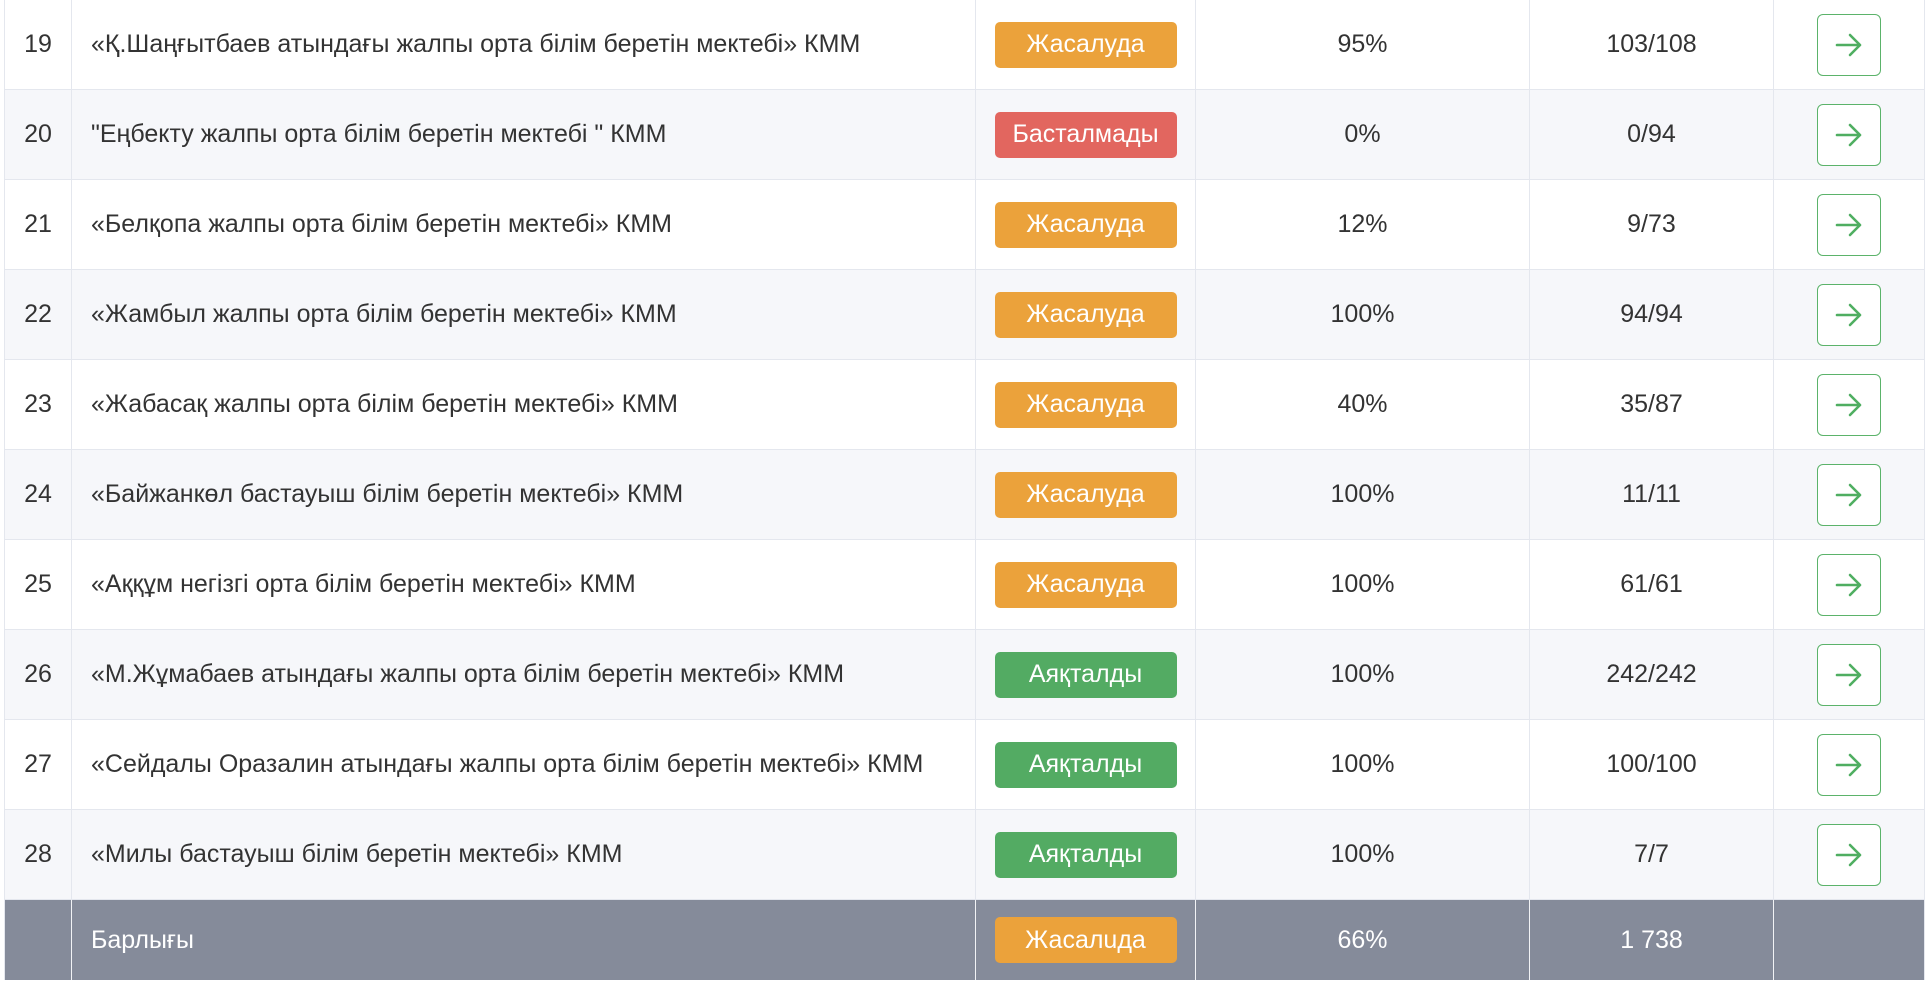 The width and height of the screenshot is (1930, 990). Describe the element at coordinates (1652, 674) in the screenshot. I see `count: 242/242` at that location.